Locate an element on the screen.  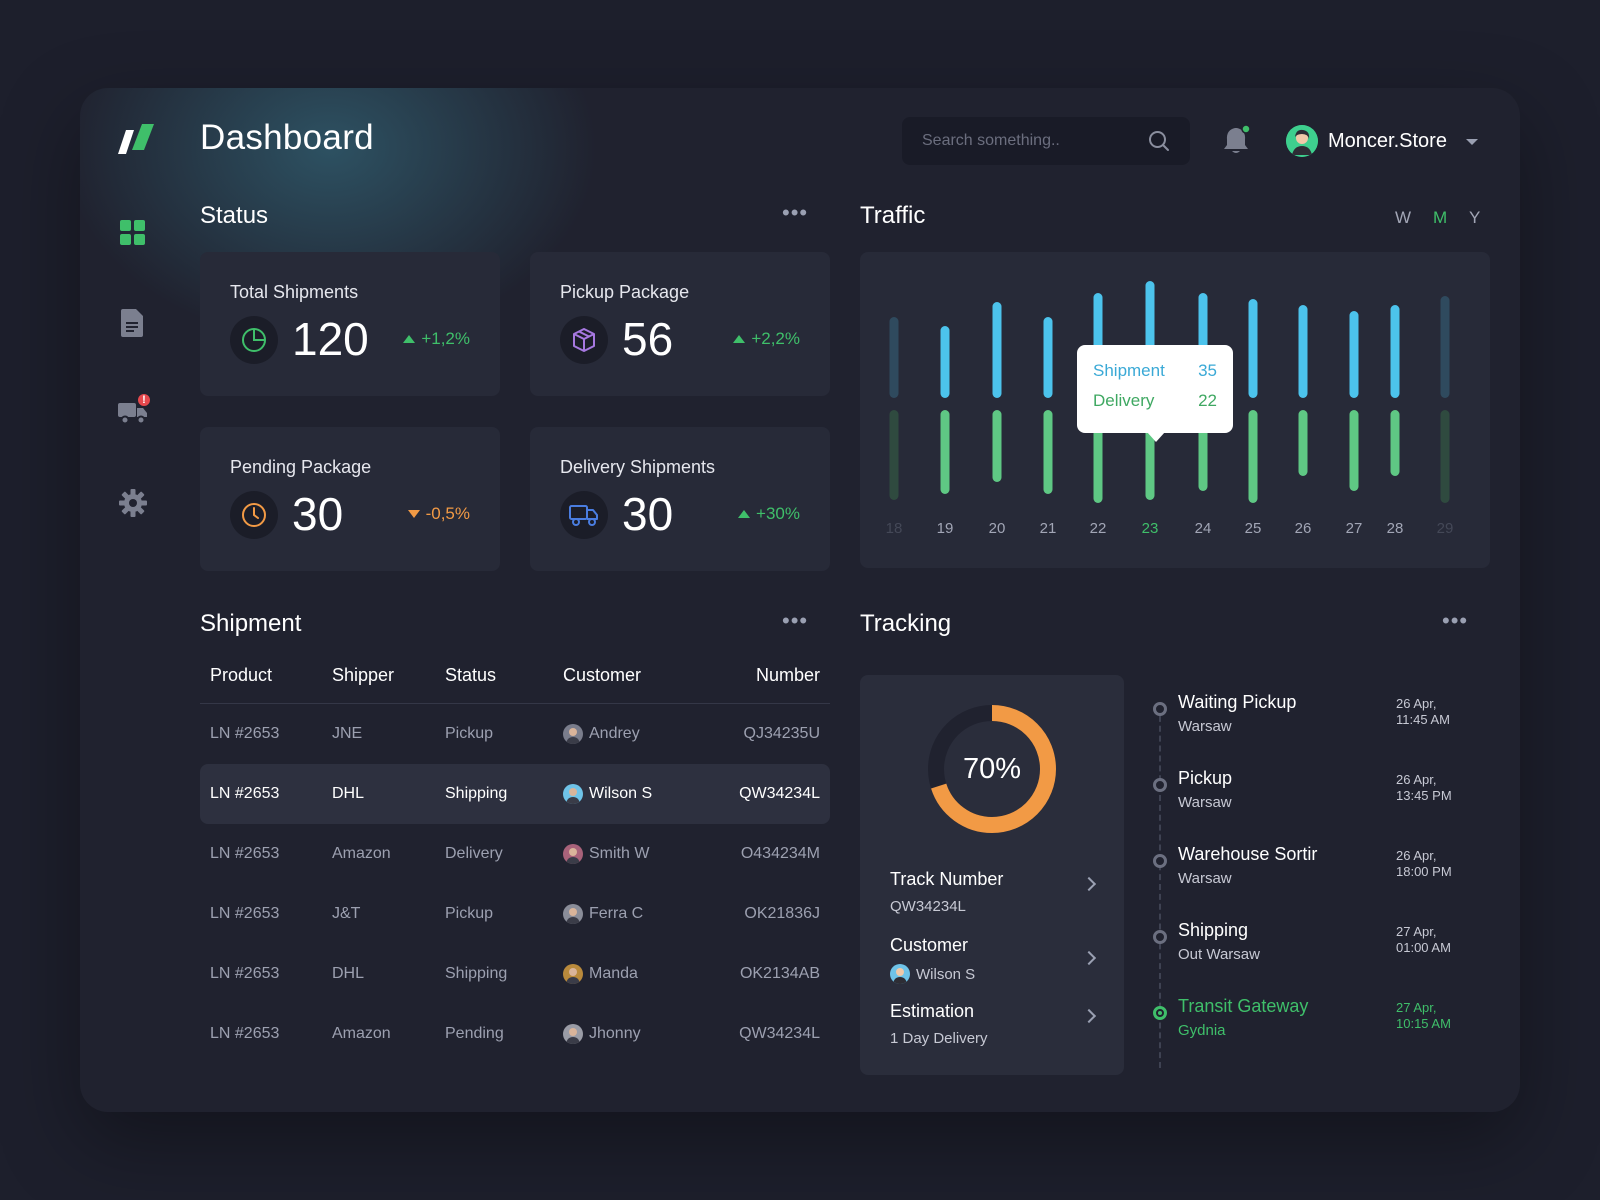
x-tick-label: 28 is located at coordinates (1395, 528).